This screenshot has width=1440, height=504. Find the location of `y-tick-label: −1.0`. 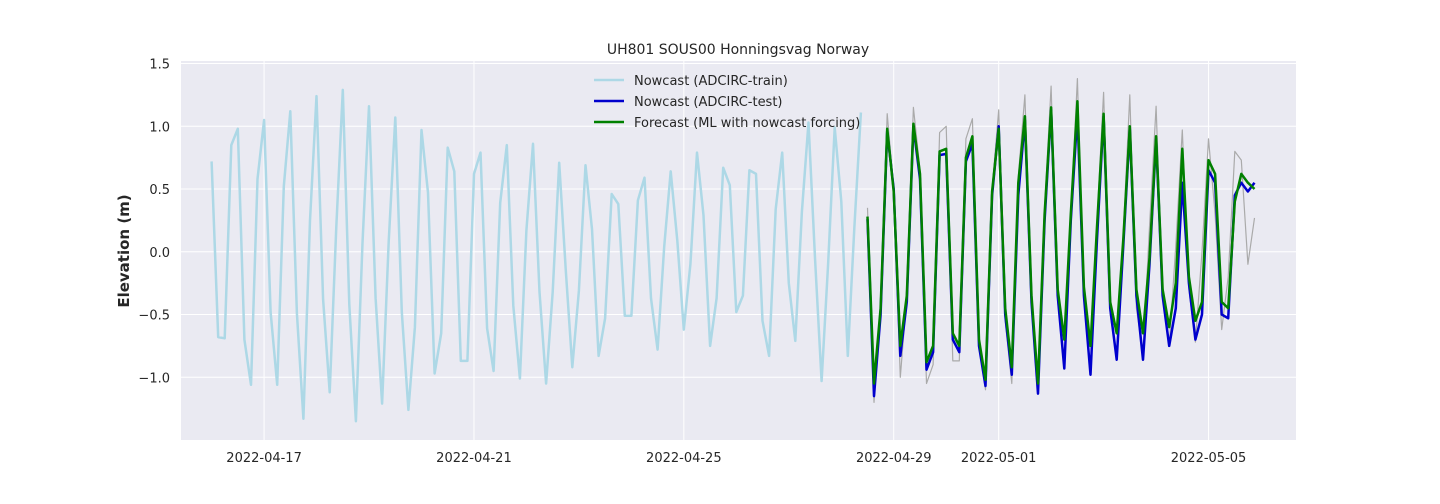

y-tick-label: −1.0 is located at coordinates (154, 378).